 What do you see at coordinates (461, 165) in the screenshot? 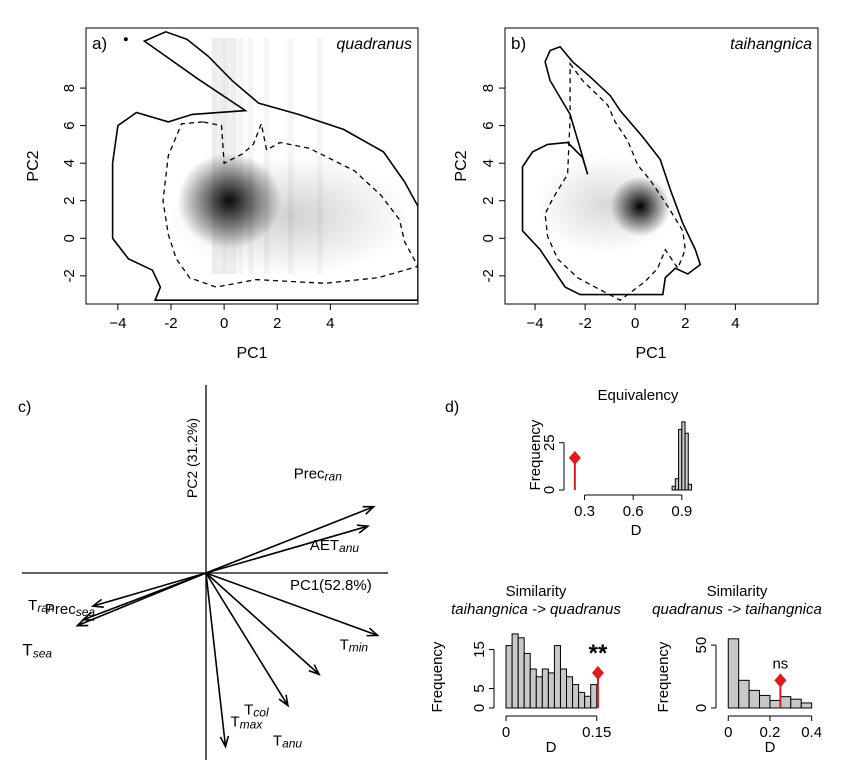
I see `panel-b-ylabel: PC2` at bounding box center [461, 165].